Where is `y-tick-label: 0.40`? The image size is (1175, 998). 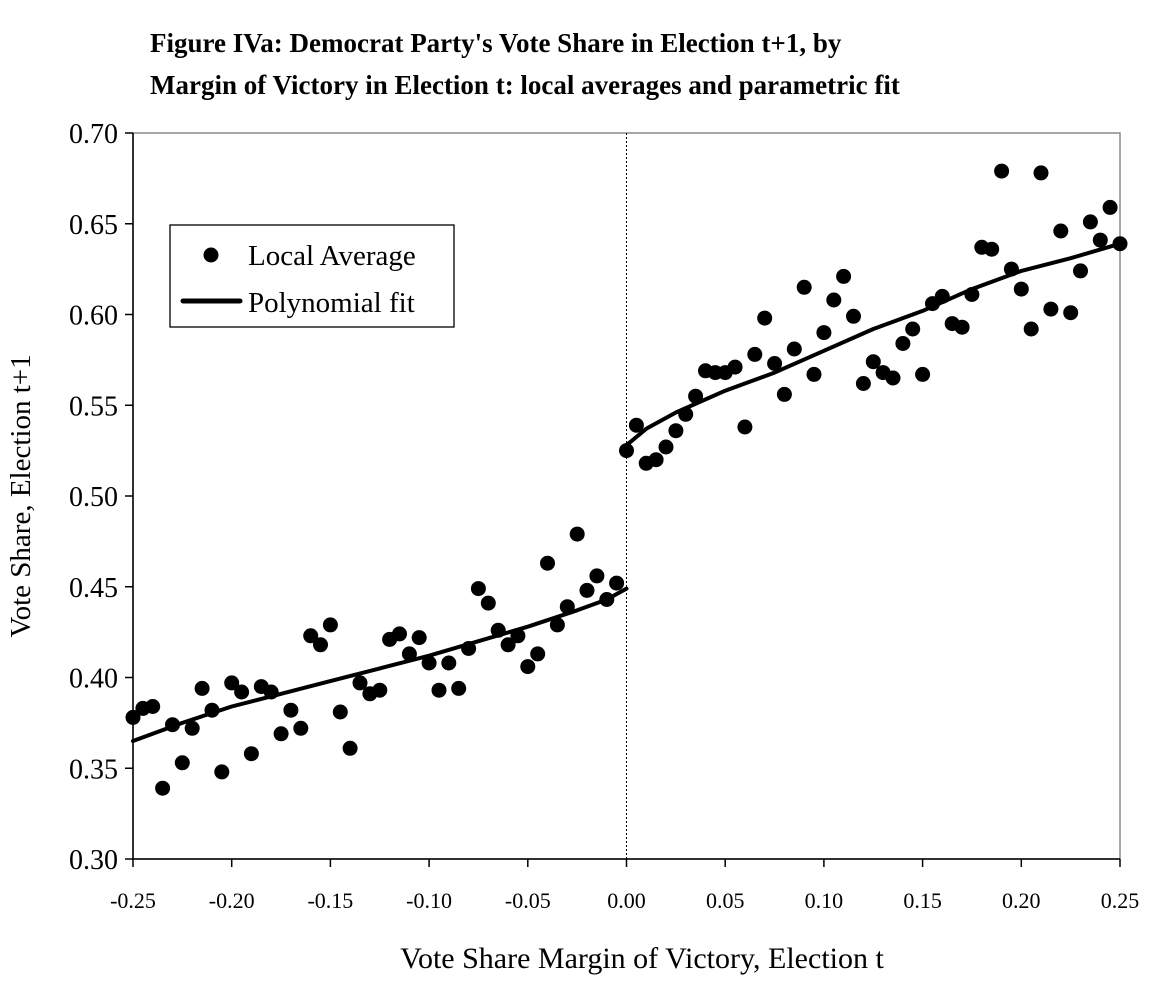
y-tick-label: 0.40 is located at coordinates (93, 679).